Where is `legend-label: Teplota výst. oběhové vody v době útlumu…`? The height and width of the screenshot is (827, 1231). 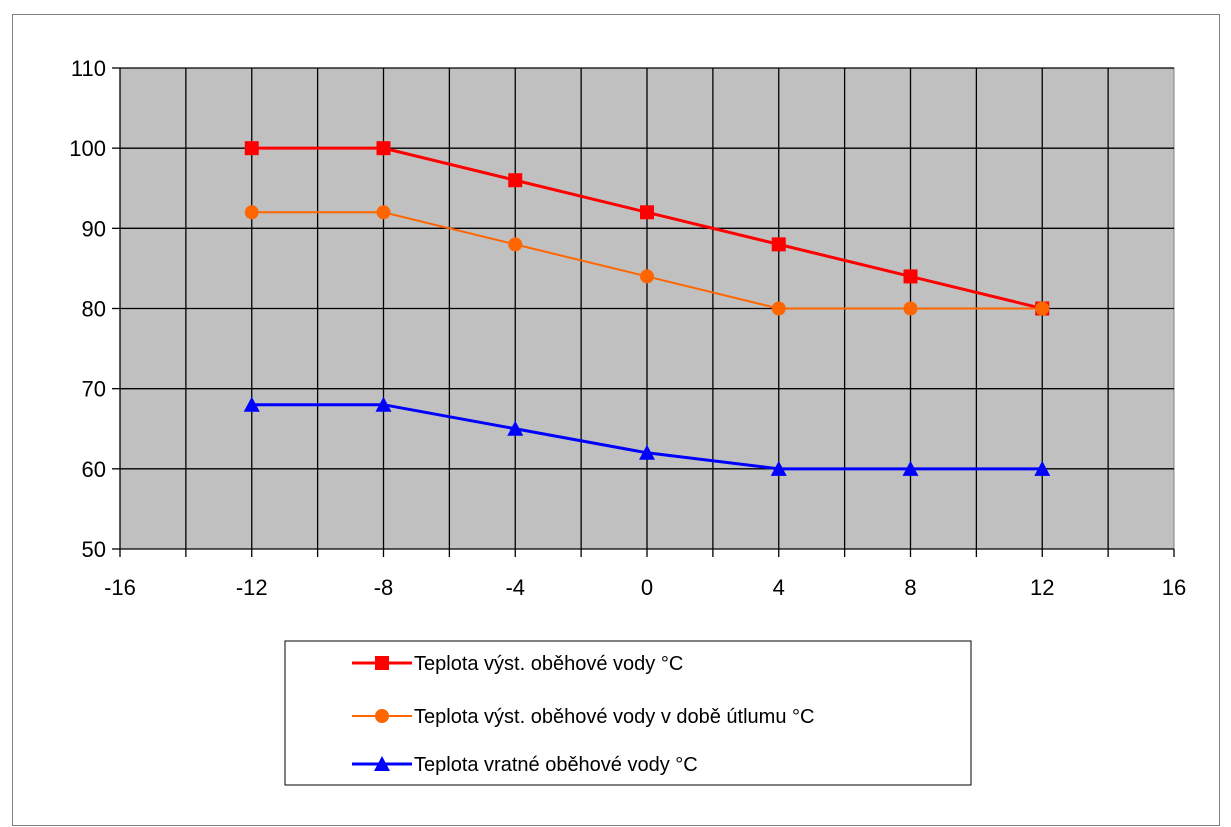
legend-label: Teplota výst. oběhové vody v době útlumu… is located at coordinates (614, 717).